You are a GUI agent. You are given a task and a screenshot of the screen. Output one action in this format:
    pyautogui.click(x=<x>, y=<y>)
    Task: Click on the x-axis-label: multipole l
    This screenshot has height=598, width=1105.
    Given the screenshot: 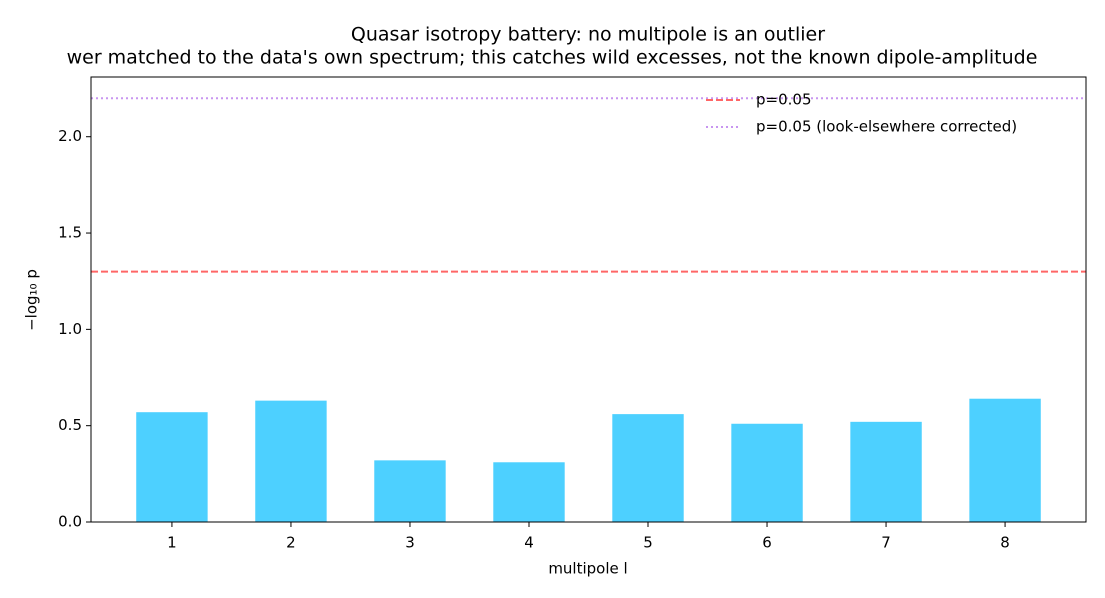 What is the action you would take?
    pyautogui.click(x=587, y=569)
    